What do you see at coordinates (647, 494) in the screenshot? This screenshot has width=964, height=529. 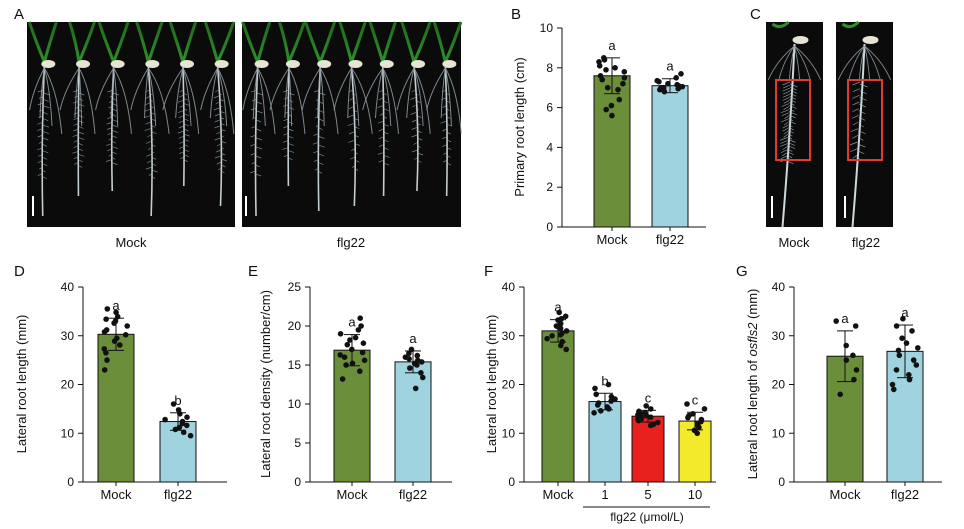 I see `x-tick-label: 5` at bounding box center [647, 494].